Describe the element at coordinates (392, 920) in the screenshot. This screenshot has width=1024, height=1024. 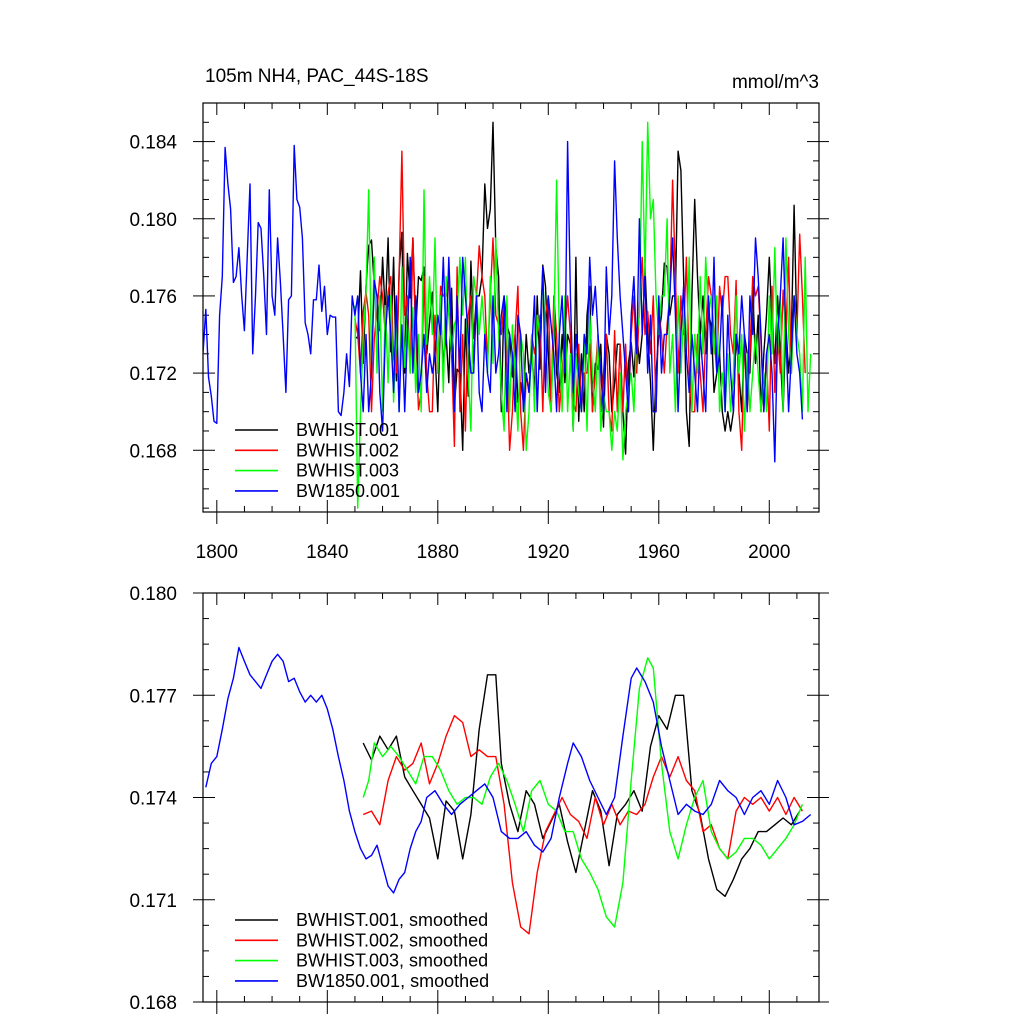
I see `legend-label: BWHIST.001, smoothed` at that location.